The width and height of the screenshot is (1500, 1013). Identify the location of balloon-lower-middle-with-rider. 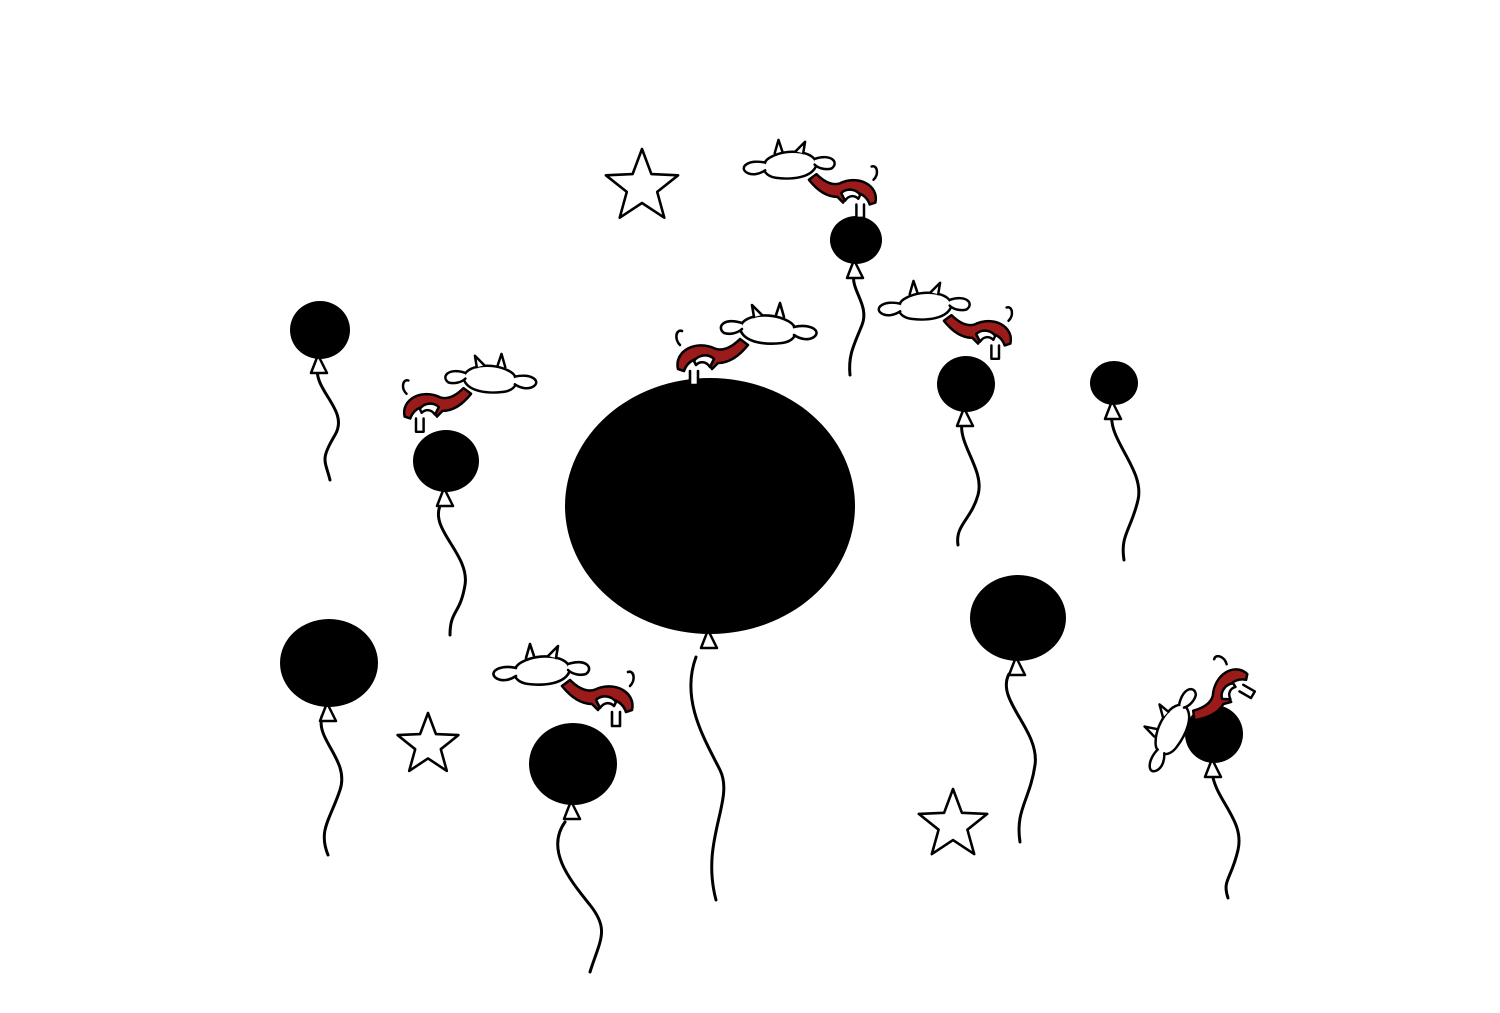
(573, 848).